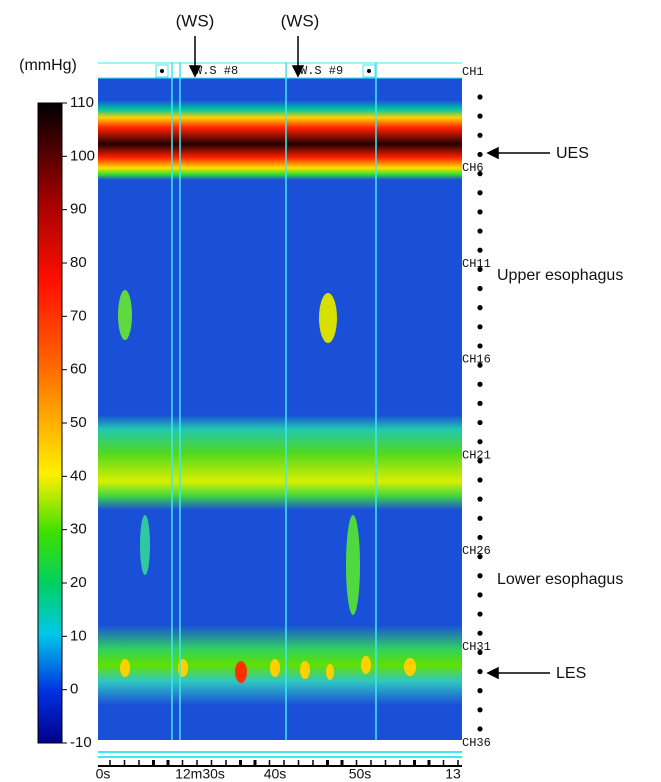 Image resolution: width=661 pixels, height=782 pixels. Describe the element at coordinates (476, 743) in the screenshot. I see `channel-label: CH36` at that location.